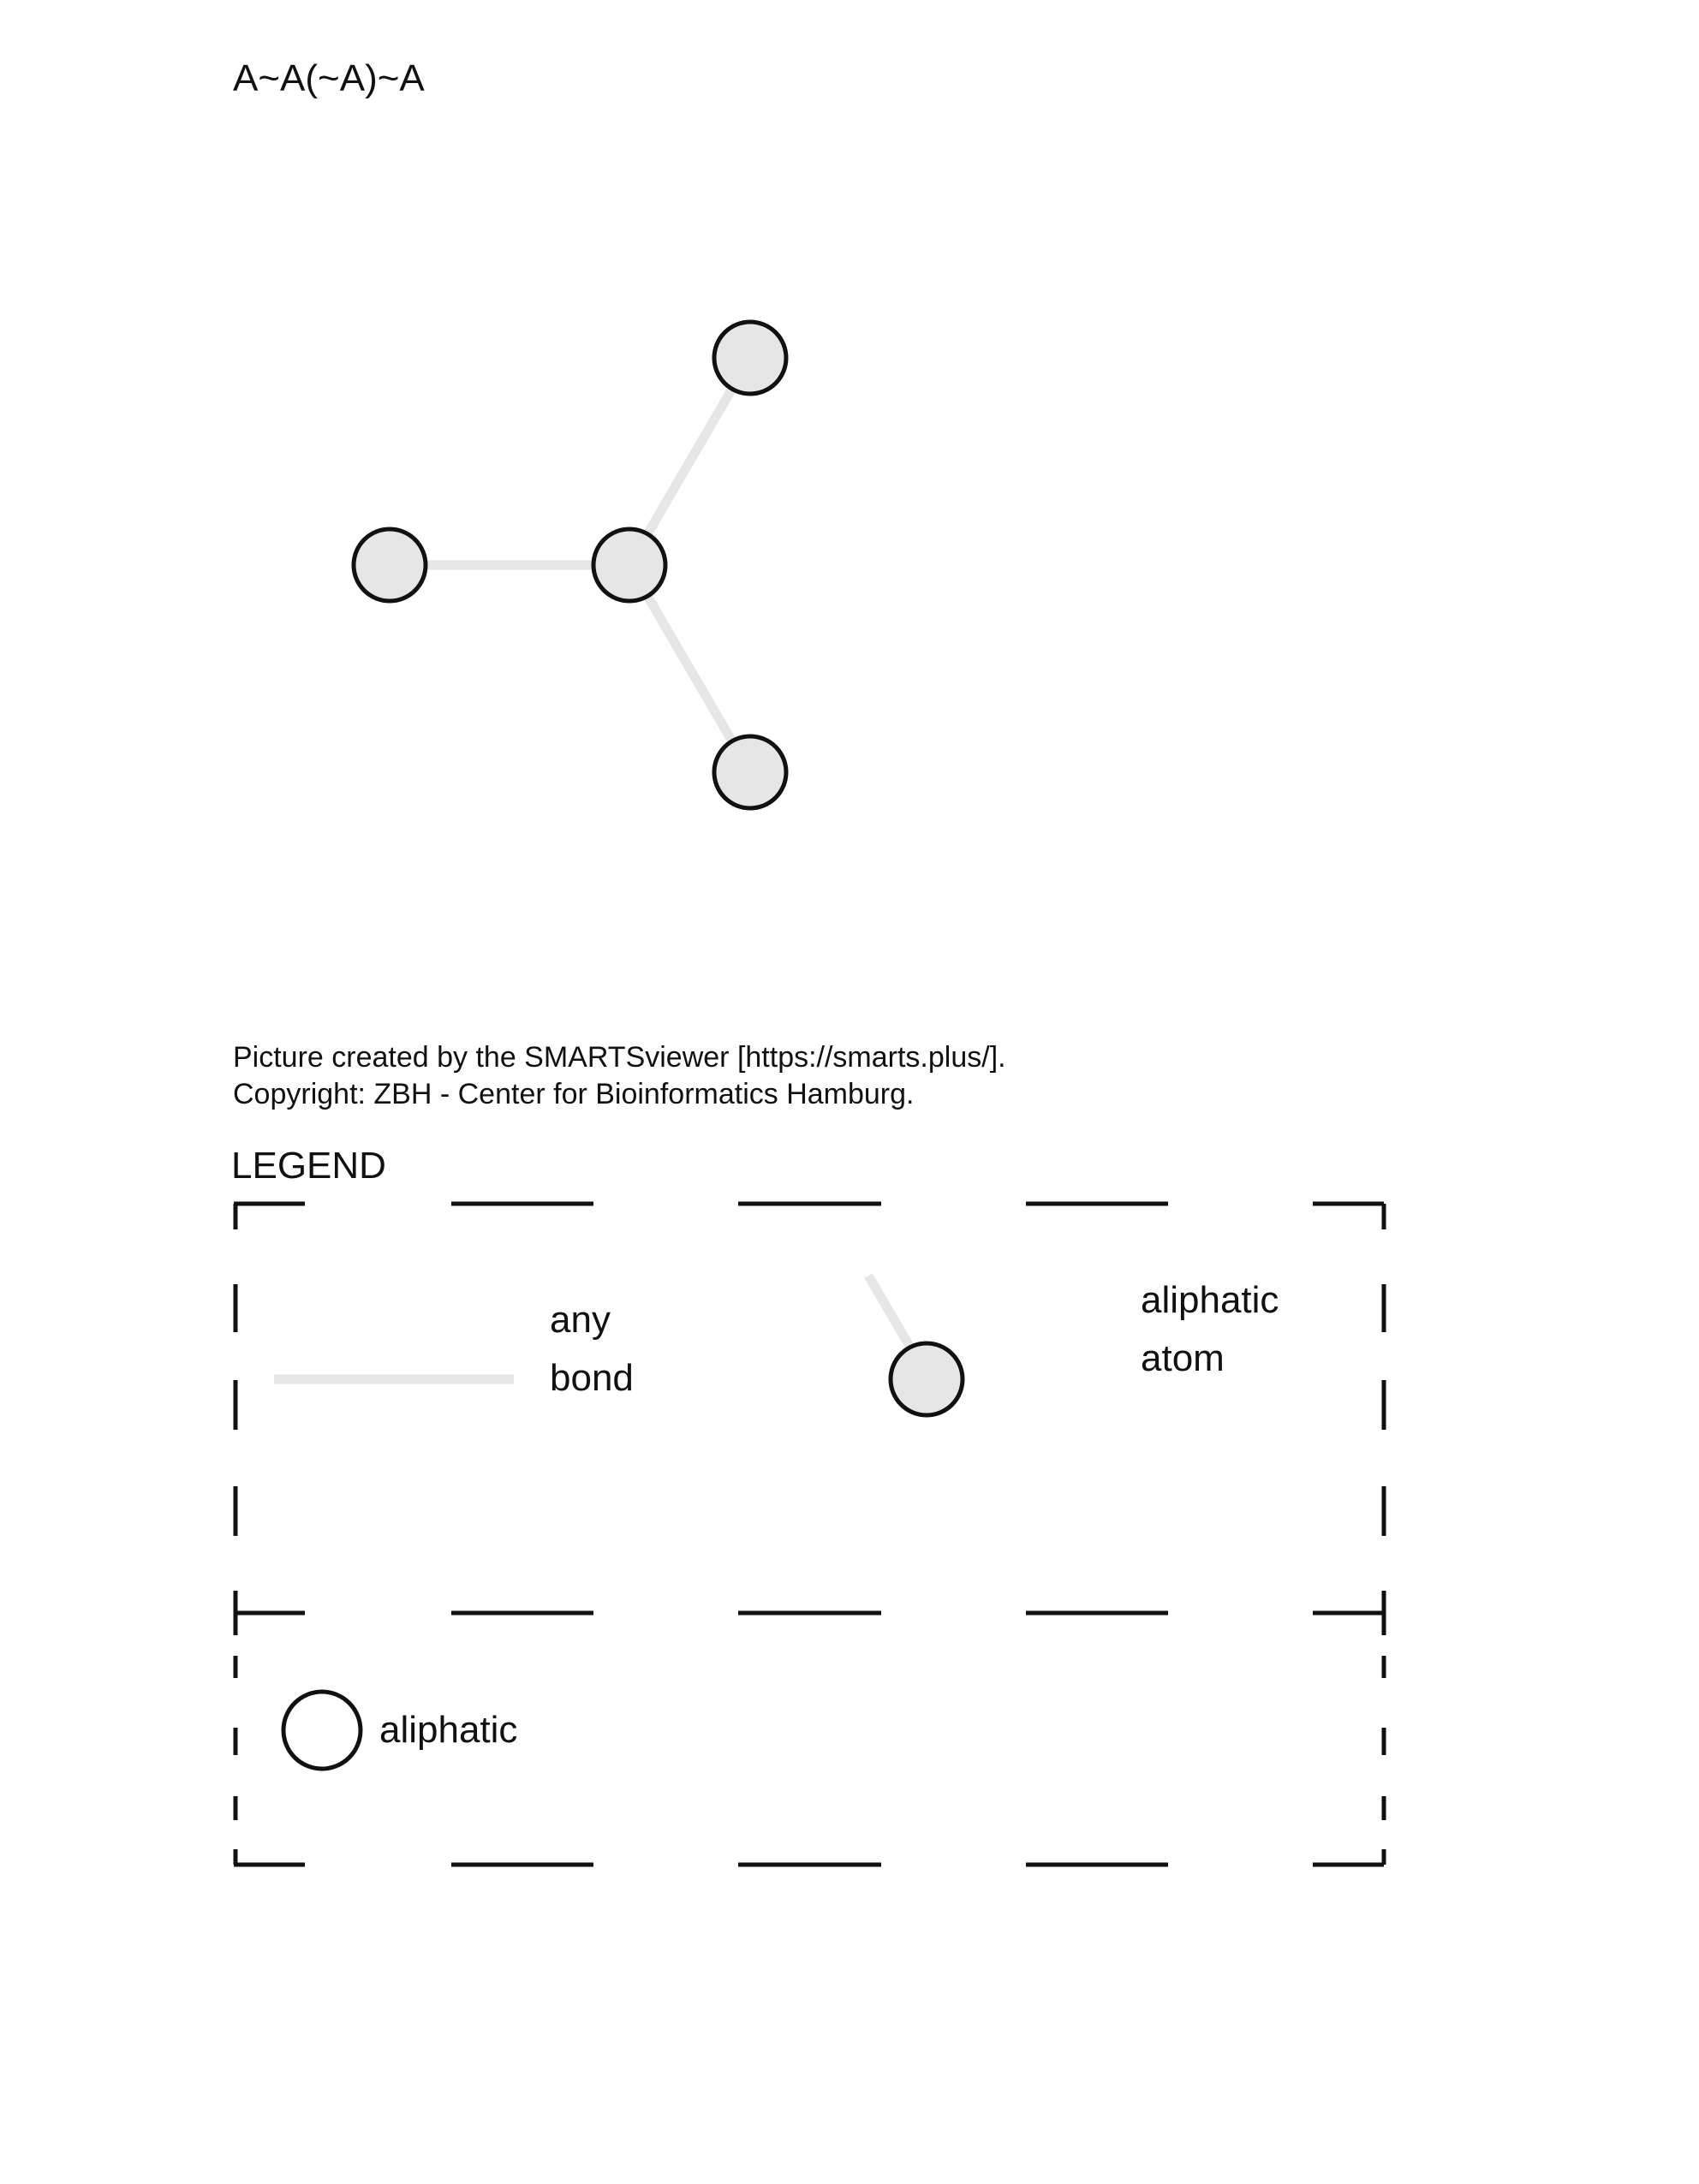 This screenshot has width=1699, height=2184. Describe the element at coordinates (1183, 1358) in the screenshot. I see `legend-atom-label-line-2: atom` at that location.